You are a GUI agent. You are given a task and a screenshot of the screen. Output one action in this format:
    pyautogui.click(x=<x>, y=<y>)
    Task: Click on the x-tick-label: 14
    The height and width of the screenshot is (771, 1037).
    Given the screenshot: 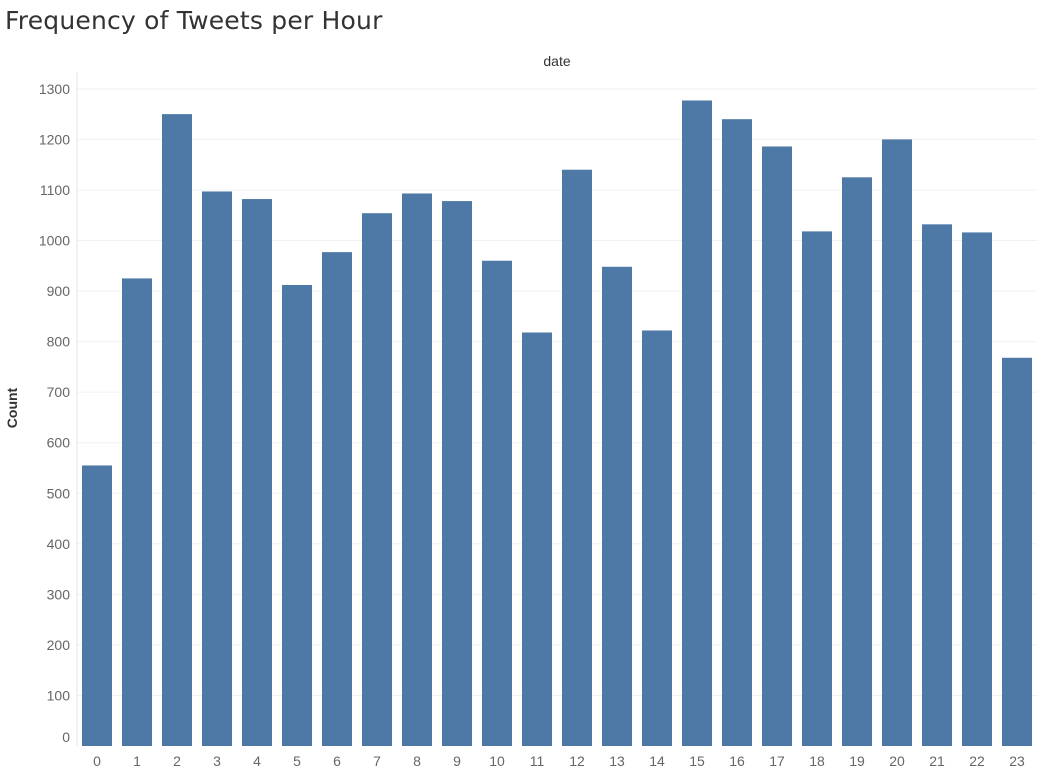 What is the action you would take?
    pyautogui.click(x=657, y=761)
    